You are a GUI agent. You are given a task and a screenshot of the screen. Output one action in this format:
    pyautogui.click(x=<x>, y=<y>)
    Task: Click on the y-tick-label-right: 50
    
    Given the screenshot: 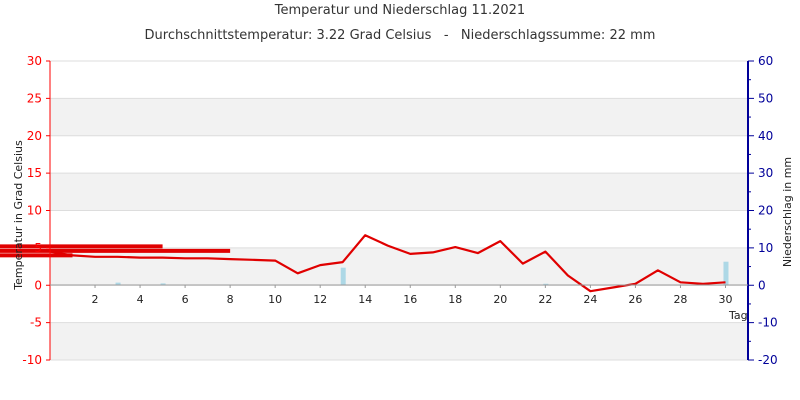 What is the action you would take?
    pyautogui.click(x=765, y=98)
    